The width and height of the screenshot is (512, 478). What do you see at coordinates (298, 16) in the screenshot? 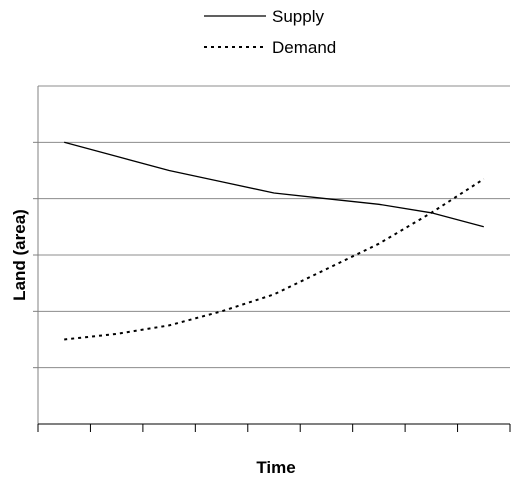
I see `legend-label-supply: Supply` at bounding box center [298, 16].